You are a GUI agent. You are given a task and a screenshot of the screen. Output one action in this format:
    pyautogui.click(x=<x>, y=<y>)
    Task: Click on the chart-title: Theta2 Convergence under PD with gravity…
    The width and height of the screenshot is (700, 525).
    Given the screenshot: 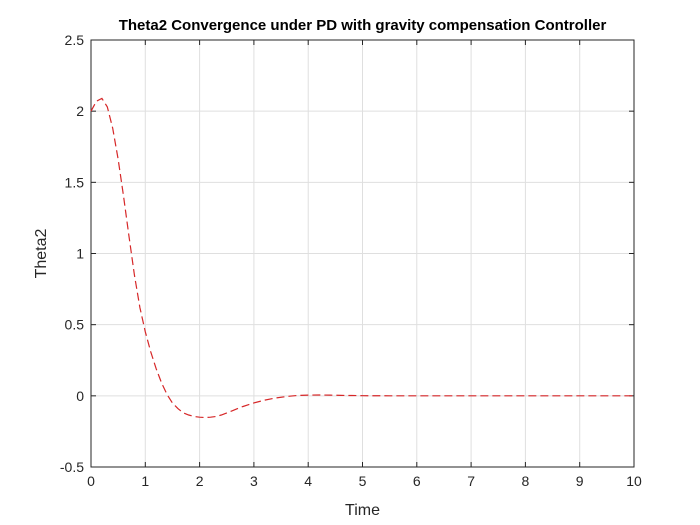 What is the action you would take?
    pyautogui.click(x=363, y=25)
    